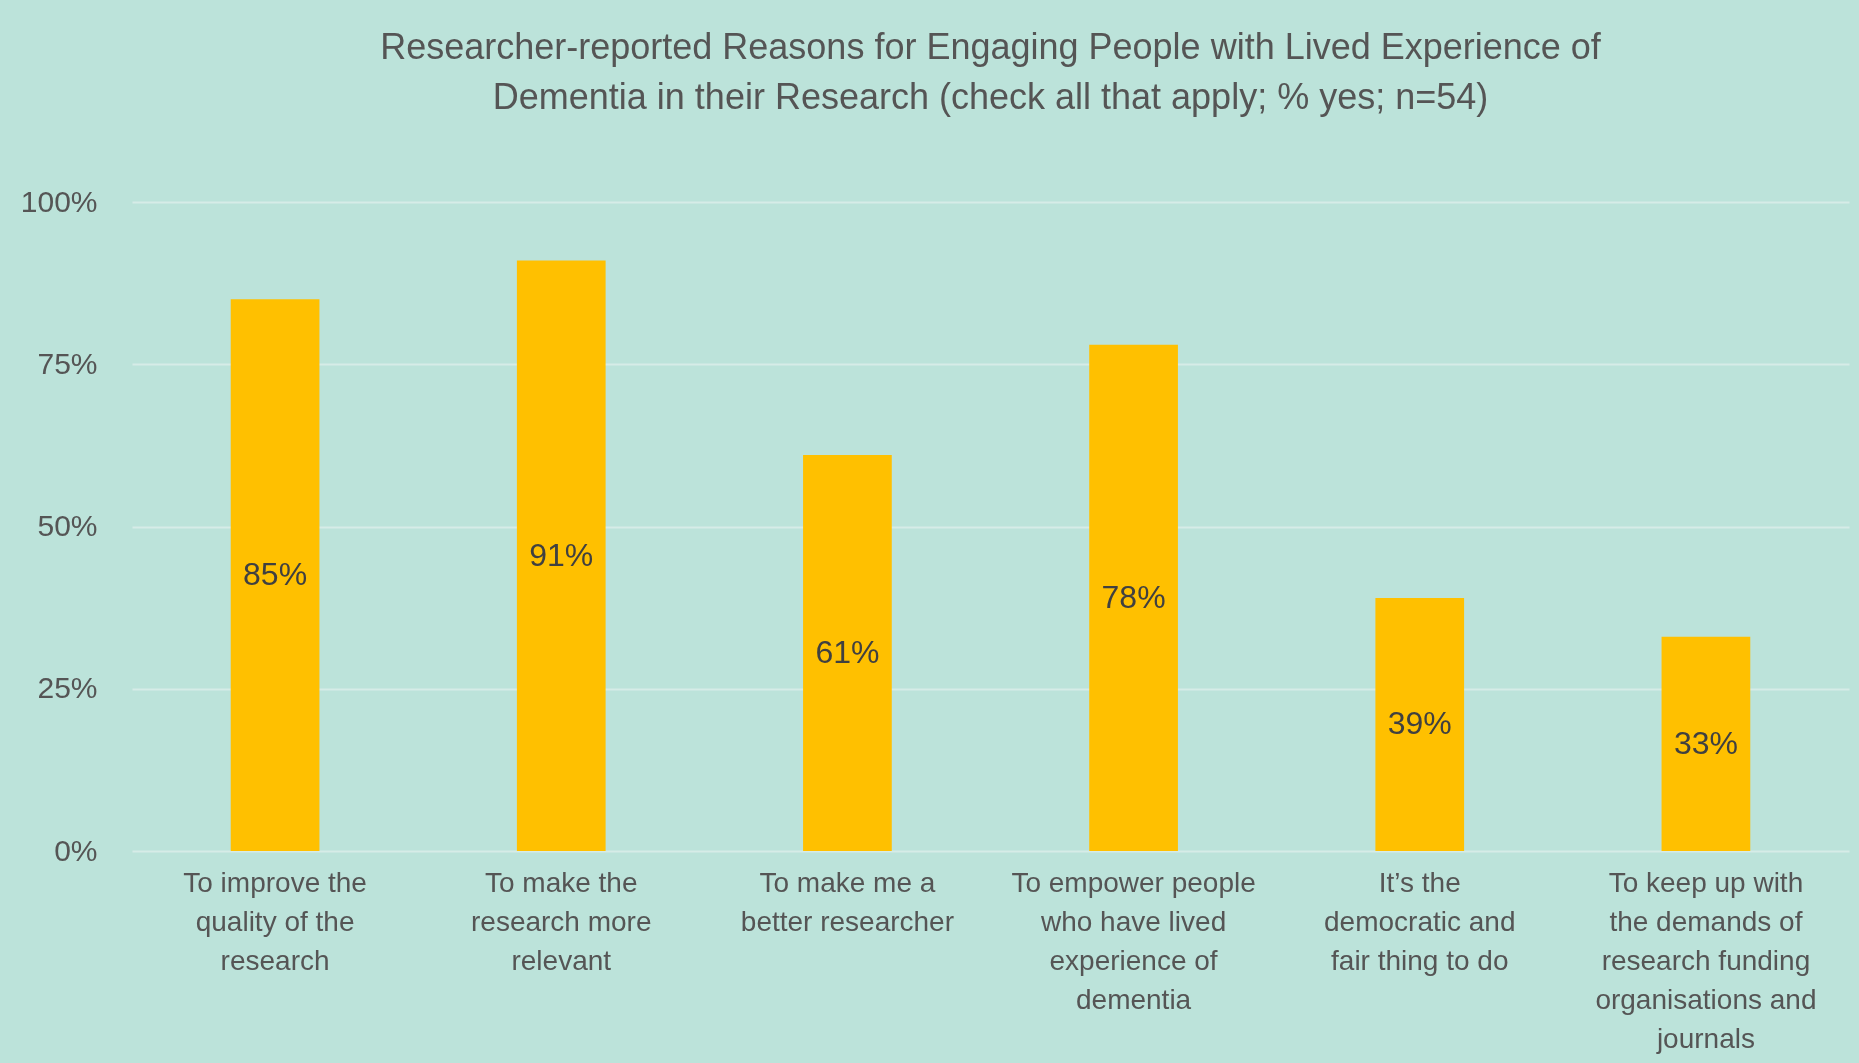 The width and height of the screenshot is (1859, 1063). I want to click on data-label: 78%, so click(1133, 596).